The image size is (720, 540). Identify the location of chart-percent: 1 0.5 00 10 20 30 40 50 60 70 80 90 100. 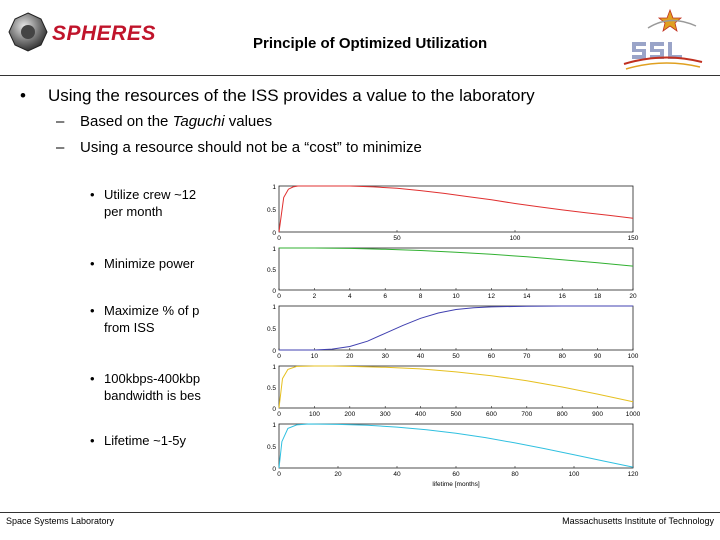
(453, 332).